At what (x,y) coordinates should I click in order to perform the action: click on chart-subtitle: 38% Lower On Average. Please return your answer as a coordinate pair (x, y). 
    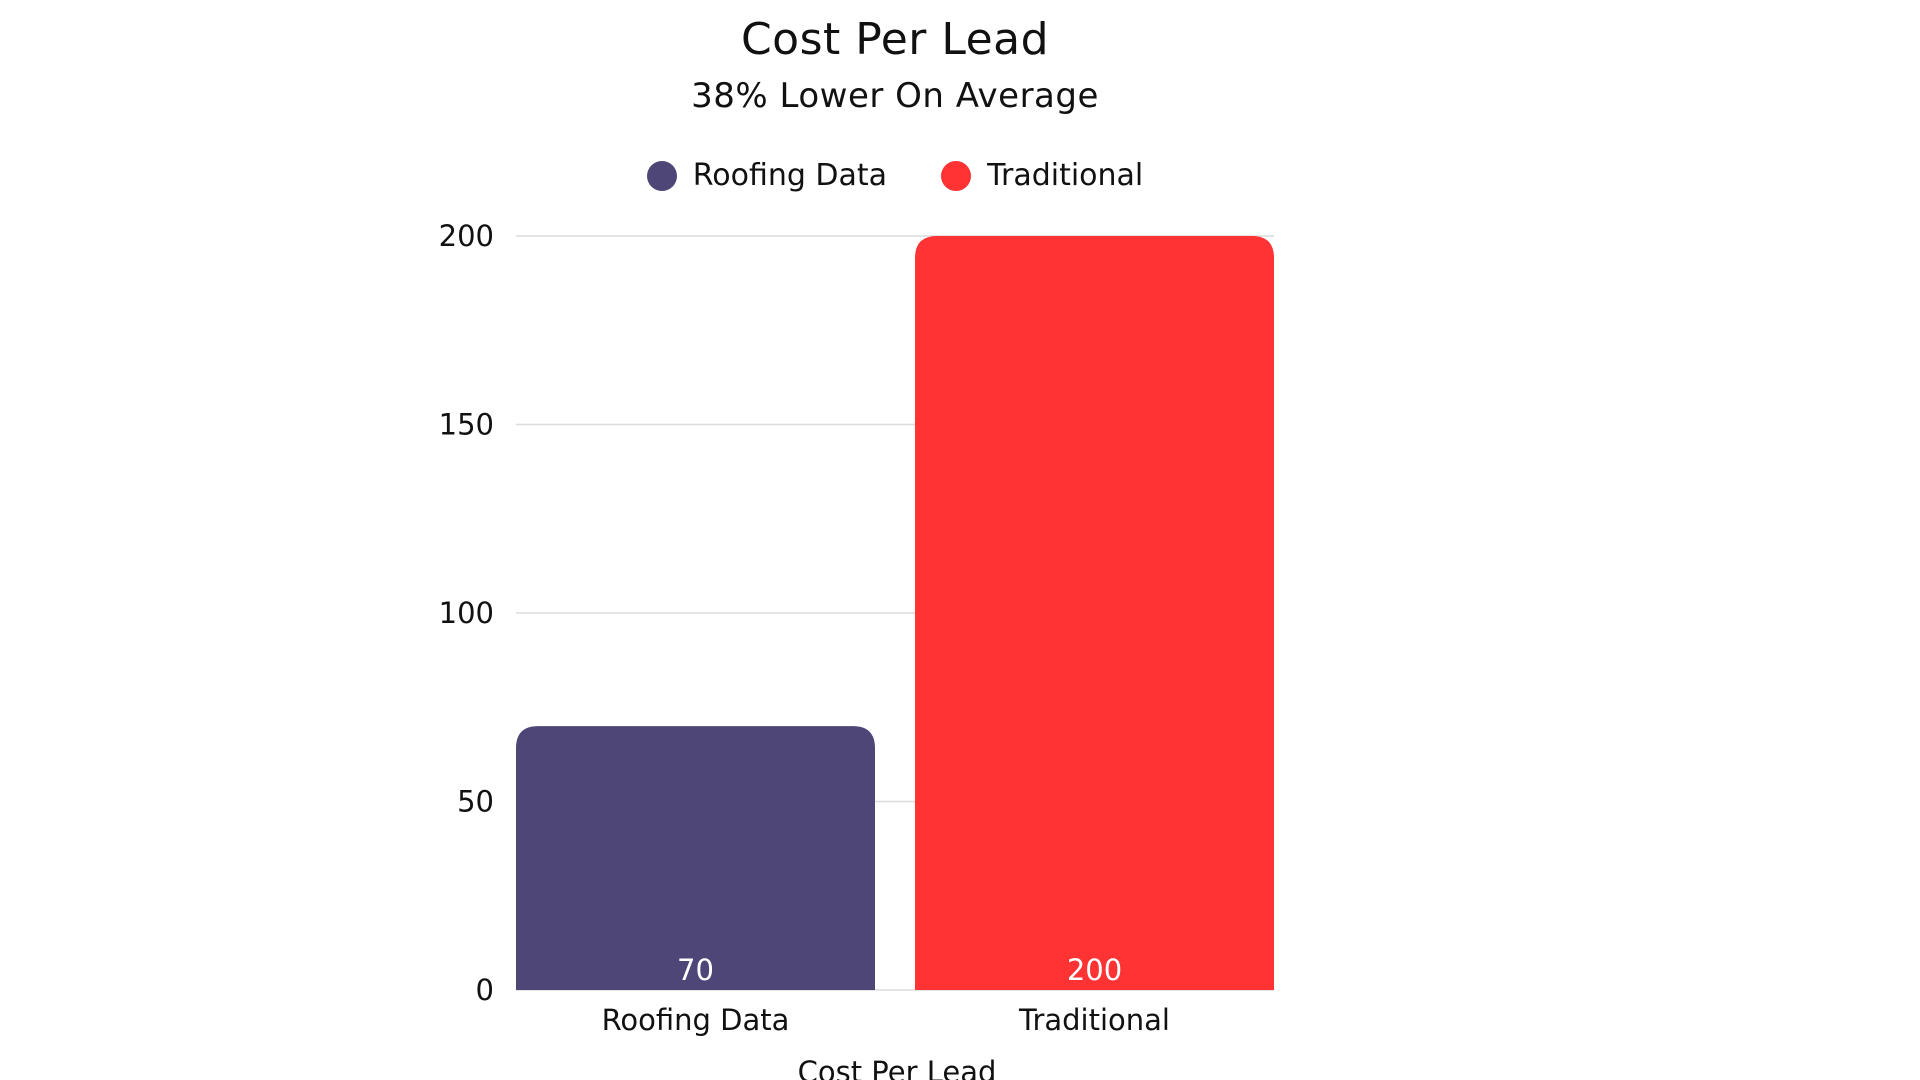
    Looking at the image, I should click on (895, 96).